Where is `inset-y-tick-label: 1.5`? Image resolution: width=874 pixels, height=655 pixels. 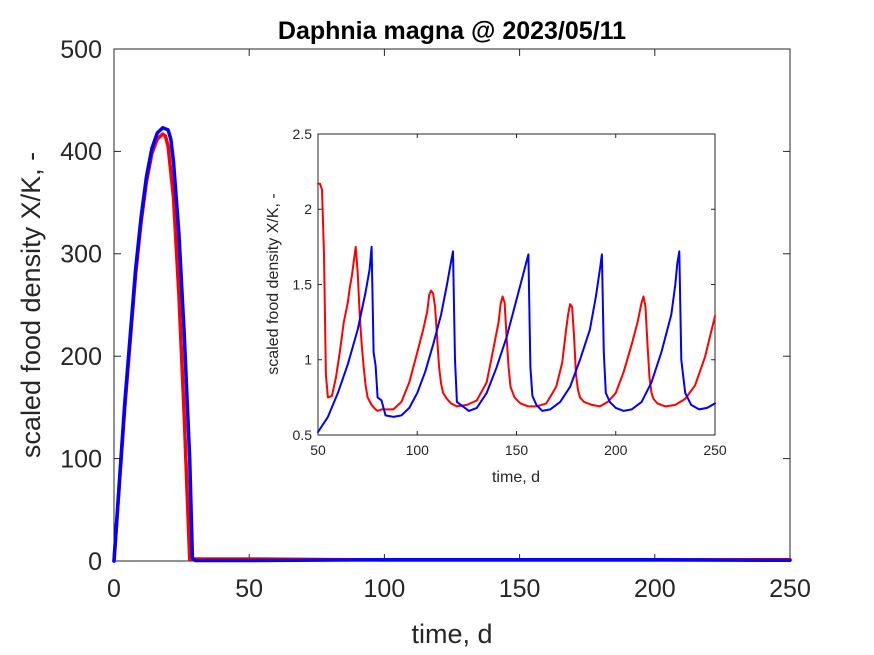
inset-y-tick-label: 1.5 is located at coordinates (303, 284).